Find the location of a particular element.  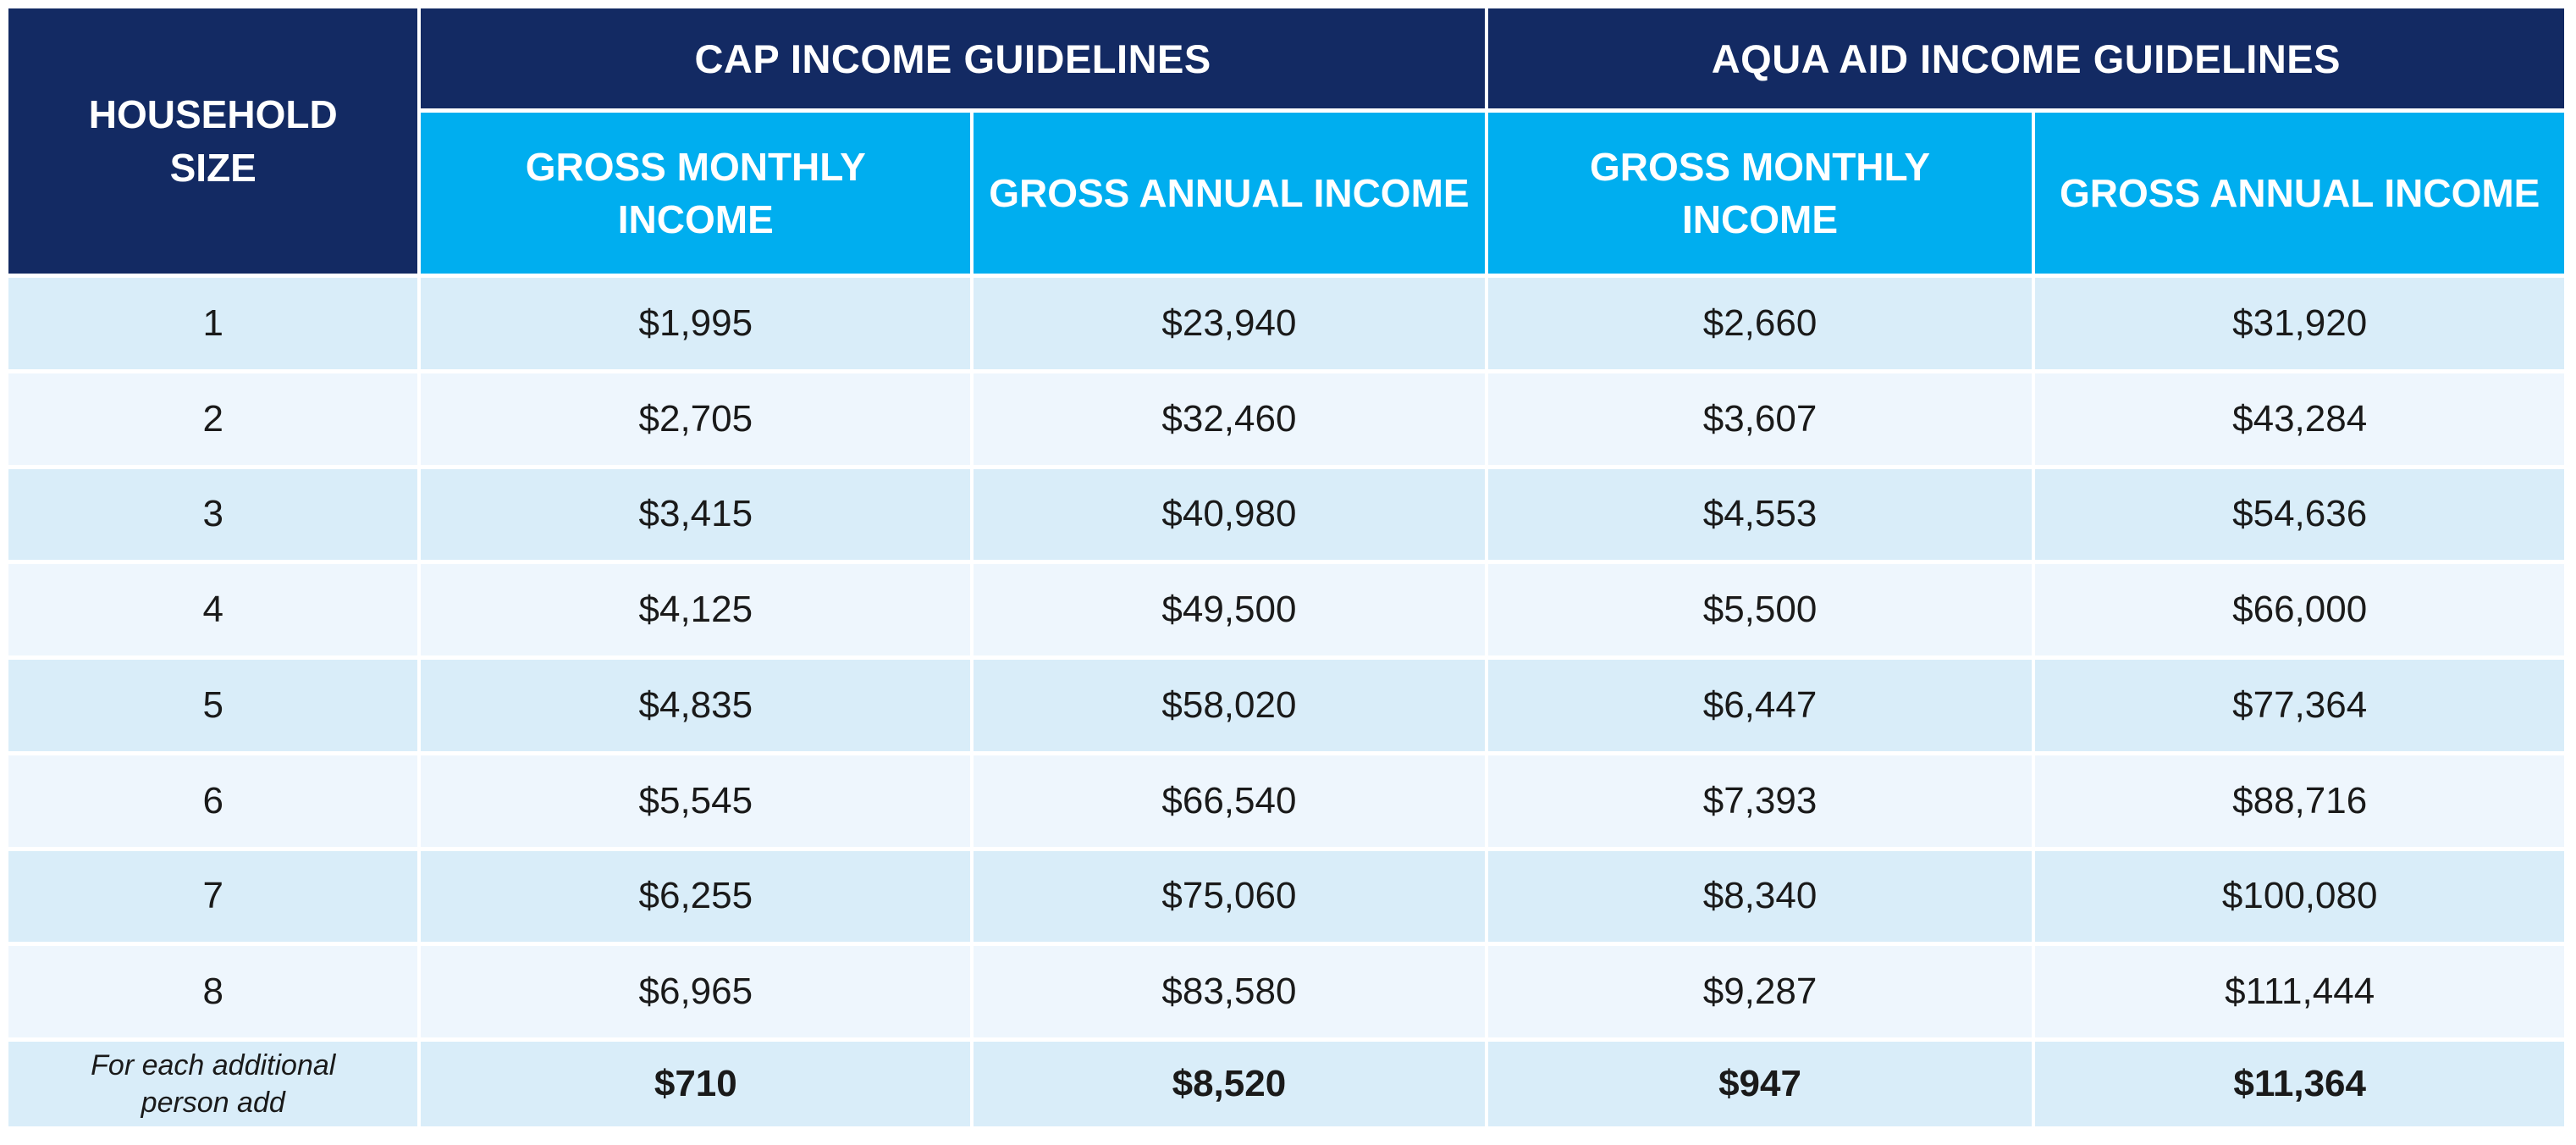

table-row: 5 $4,835 $58,020 $6,447 $77,364 is located at coordinates (1286, 706).